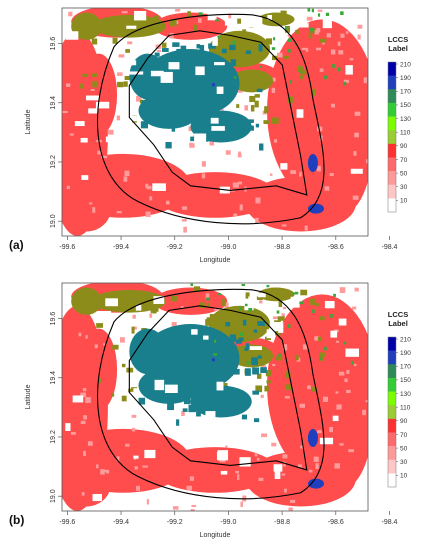 This screenshot has height=550, width=423. Describe the element at coordinates (404, 476) in the screenshot. I see `legend-label: 10` at that location.